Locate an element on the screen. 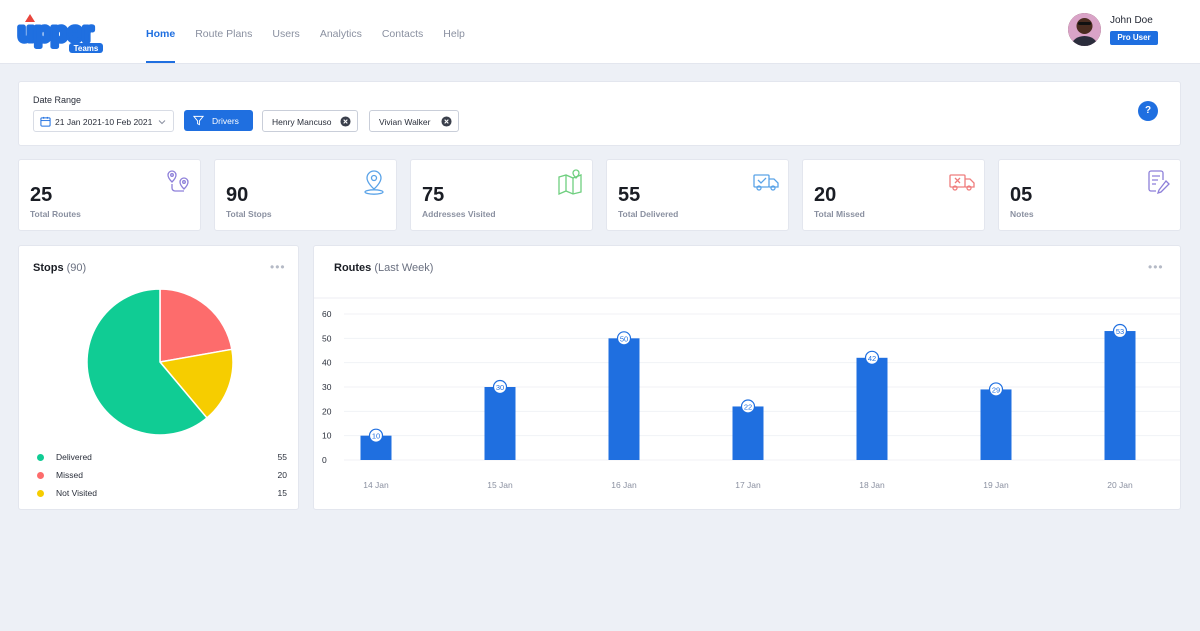 The width and height of the screenshot is (1200, 631). driver-chip-label: Vivian Walker is located at coordinates (405, 122).